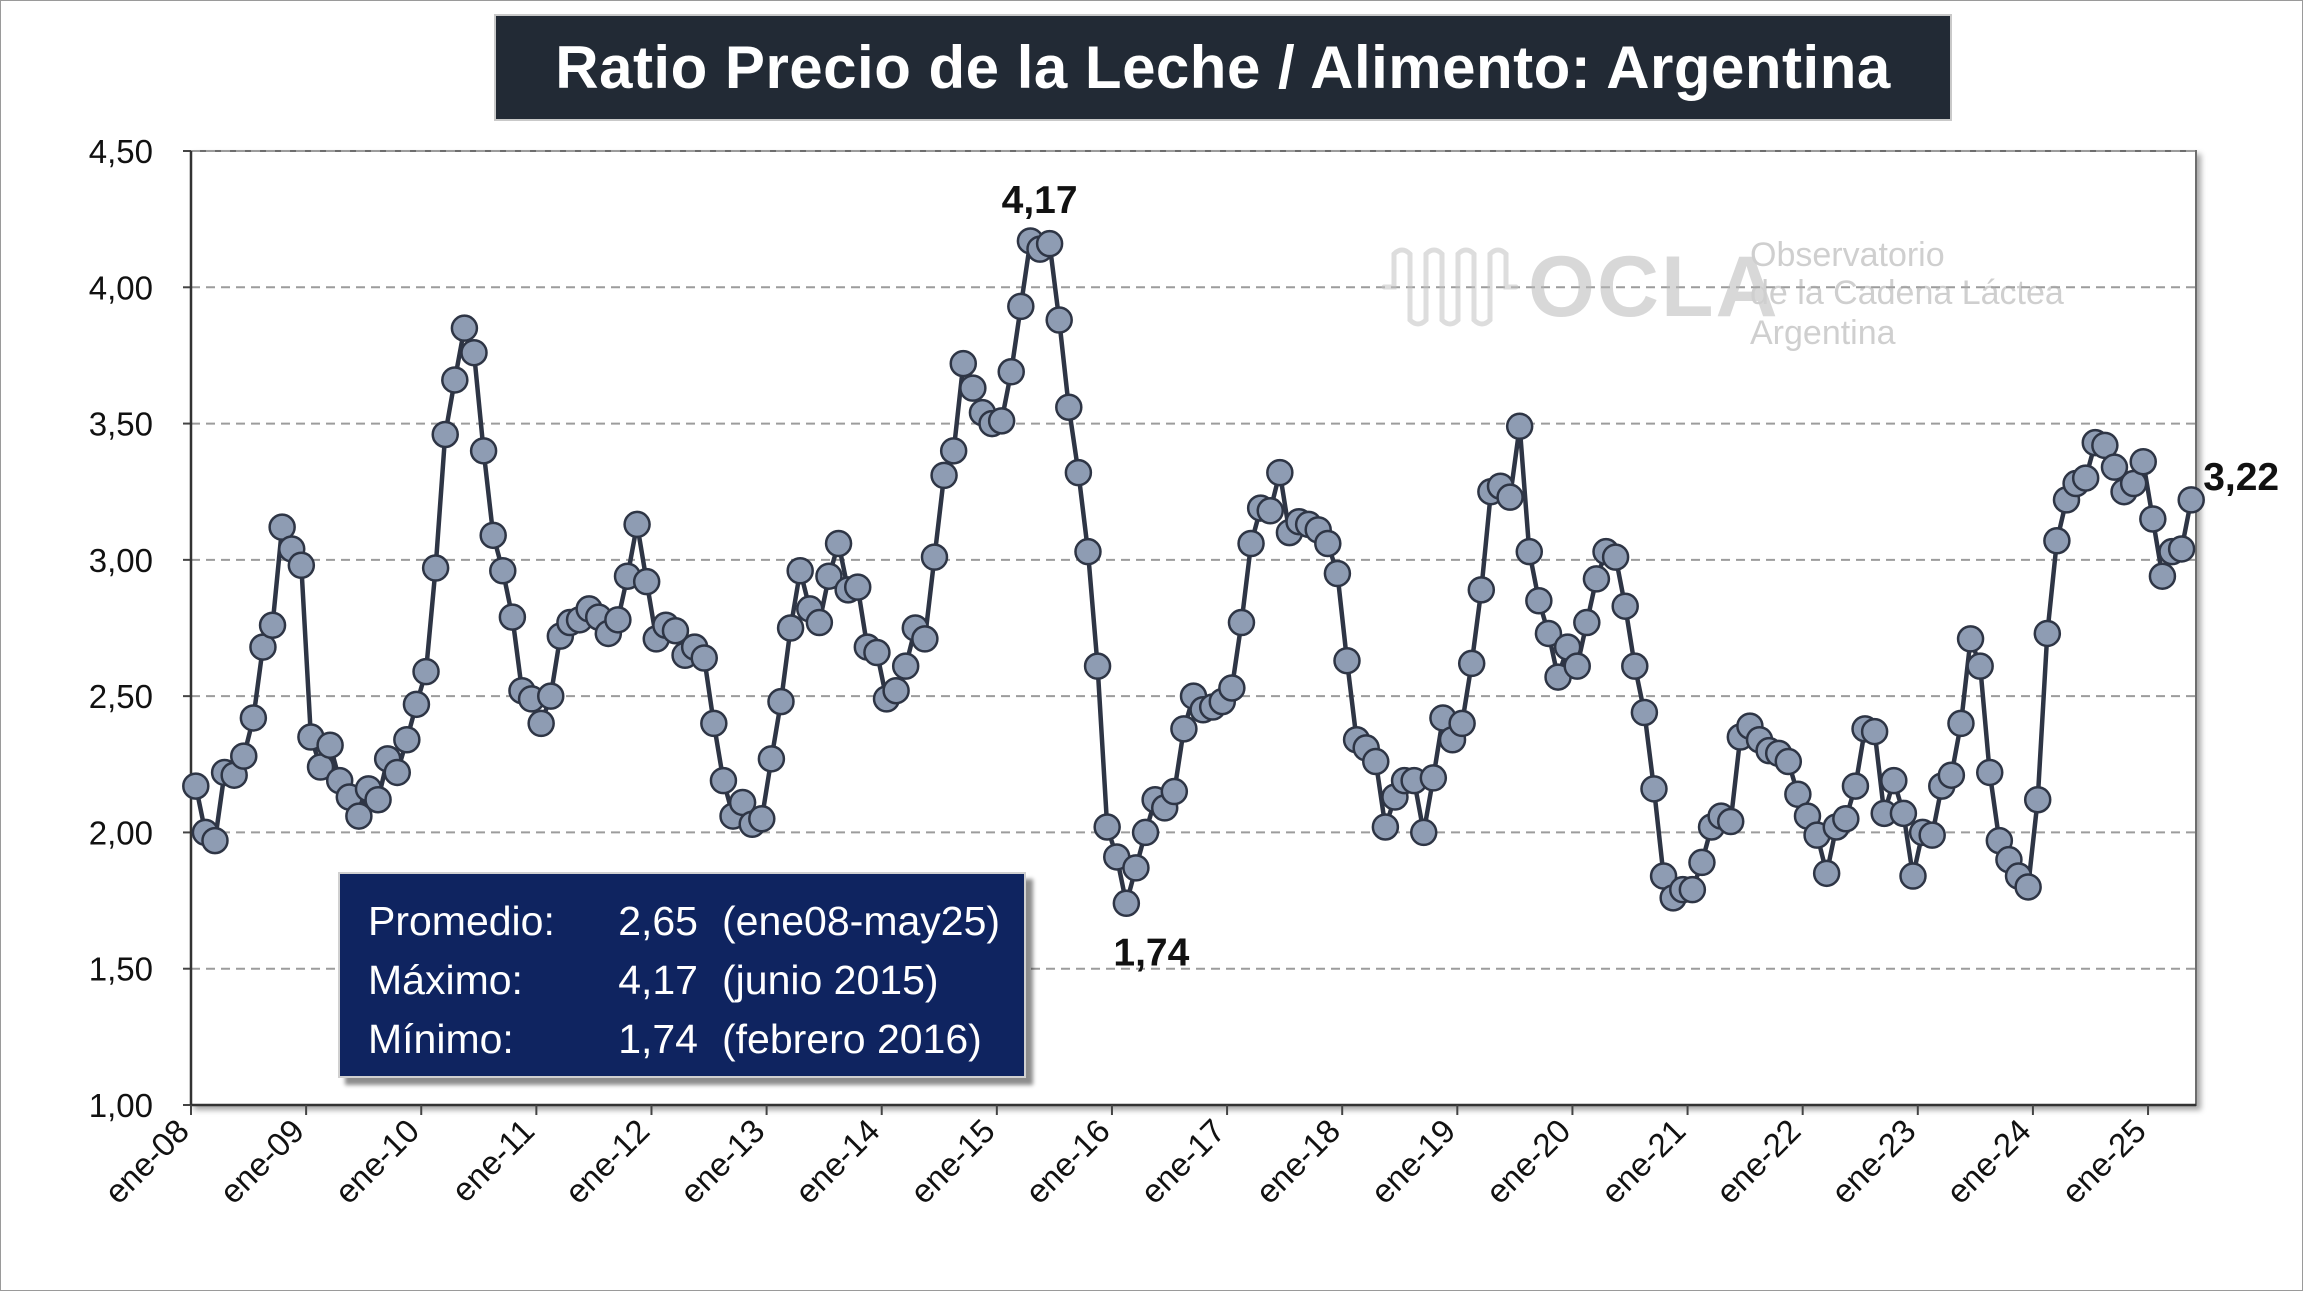  What do you see at coordinates (121, 628) in the screenshot?
I see `y-tick-labels: 1,00 1,50 2,00 2,50 3,00 3,50 4,00 4,50` at bounding box center [121, 628].